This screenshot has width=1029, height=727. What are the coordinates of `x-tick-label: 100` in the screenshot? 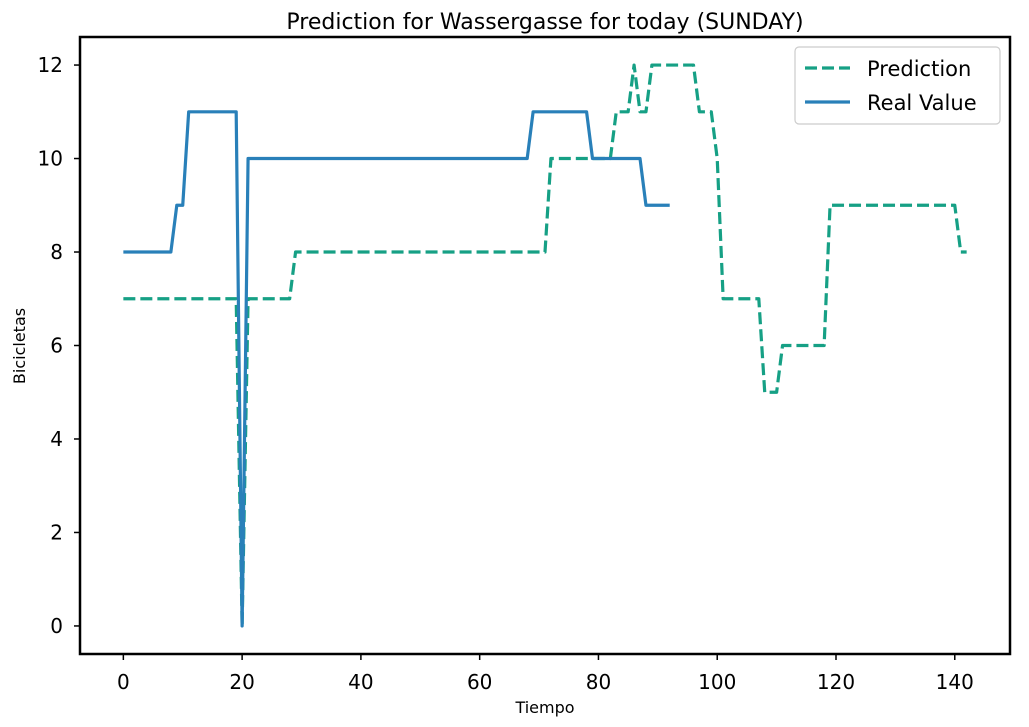 It's located at (717, 682).